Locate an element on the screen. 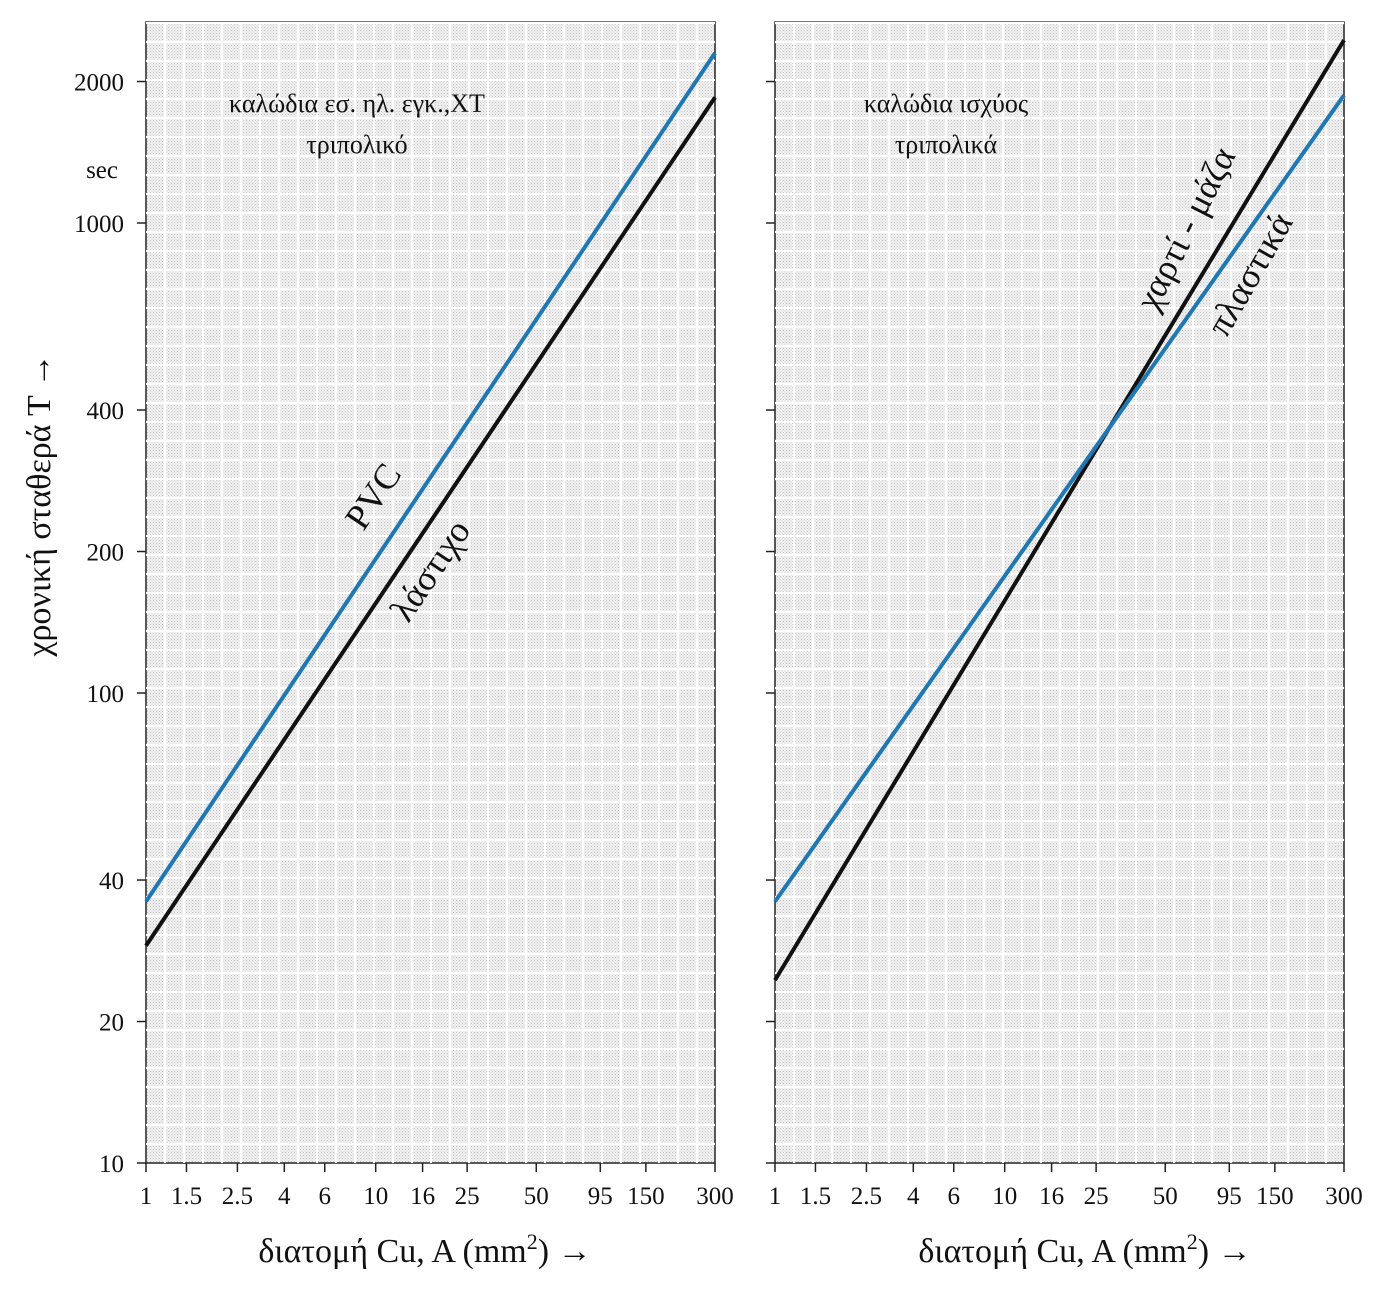 The height and width of the screenshot is (1293, 1381). y-axis-title: χρονική σταθερά T → is located at coordinates (39, 505).